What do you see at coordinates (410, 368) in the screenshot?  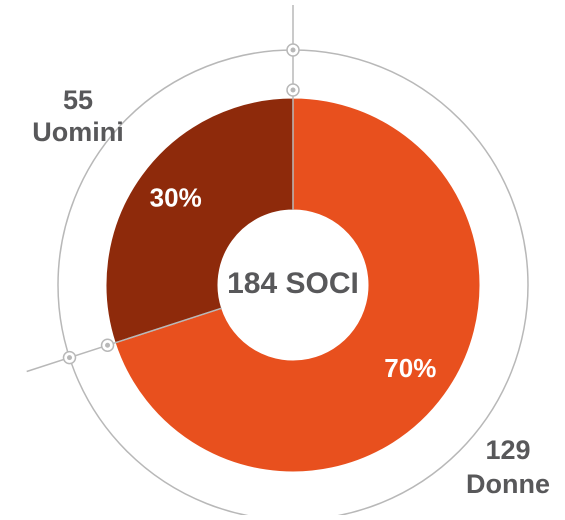 I see `value-label: 70%` at bounding box center [410, 368].